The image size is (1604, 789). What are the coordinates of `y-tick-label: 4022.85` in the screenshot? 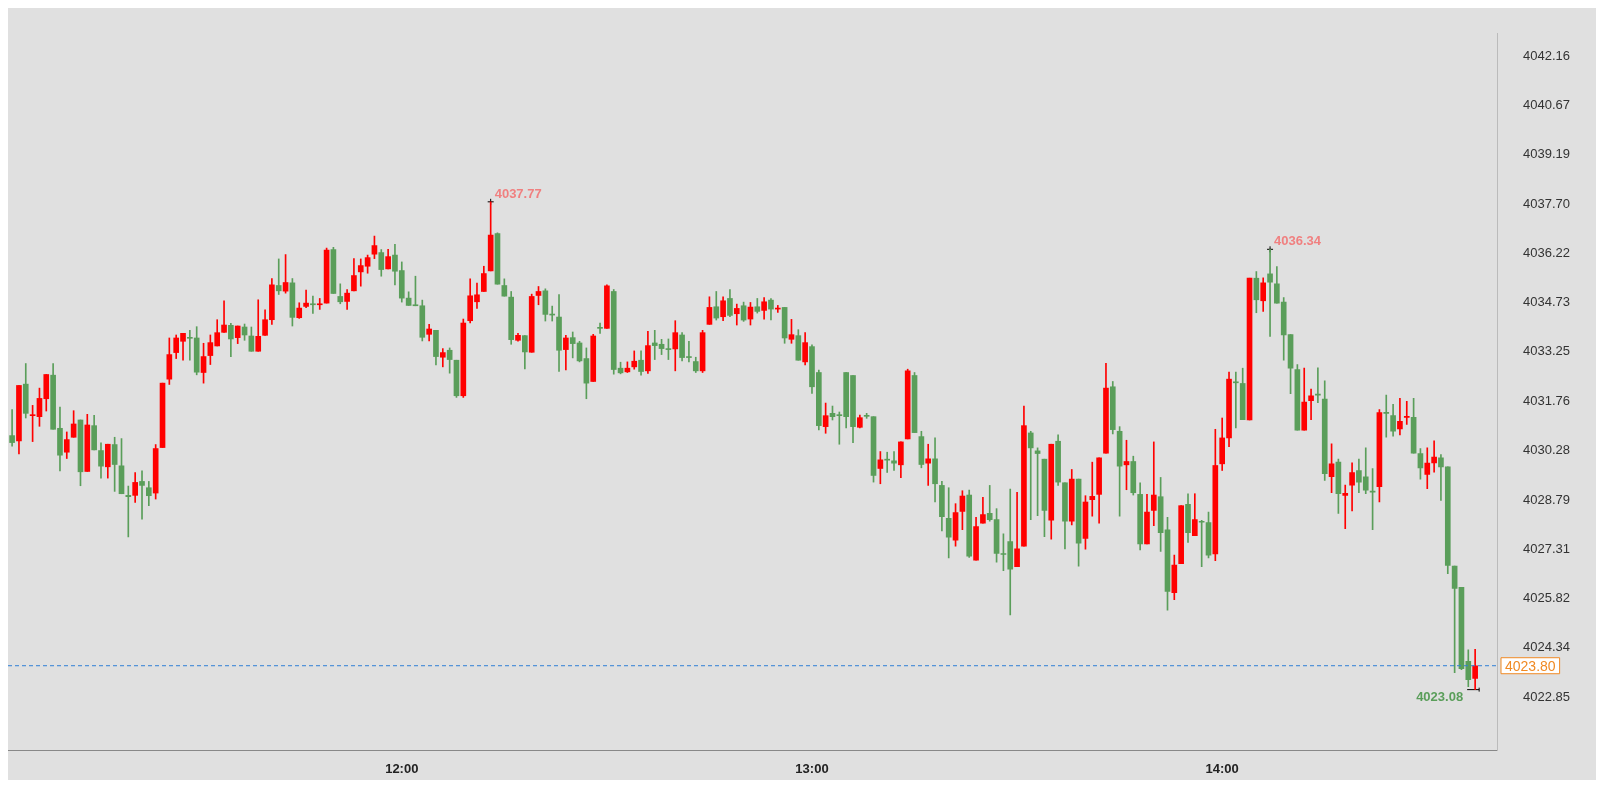 It's located at (1547, 696).